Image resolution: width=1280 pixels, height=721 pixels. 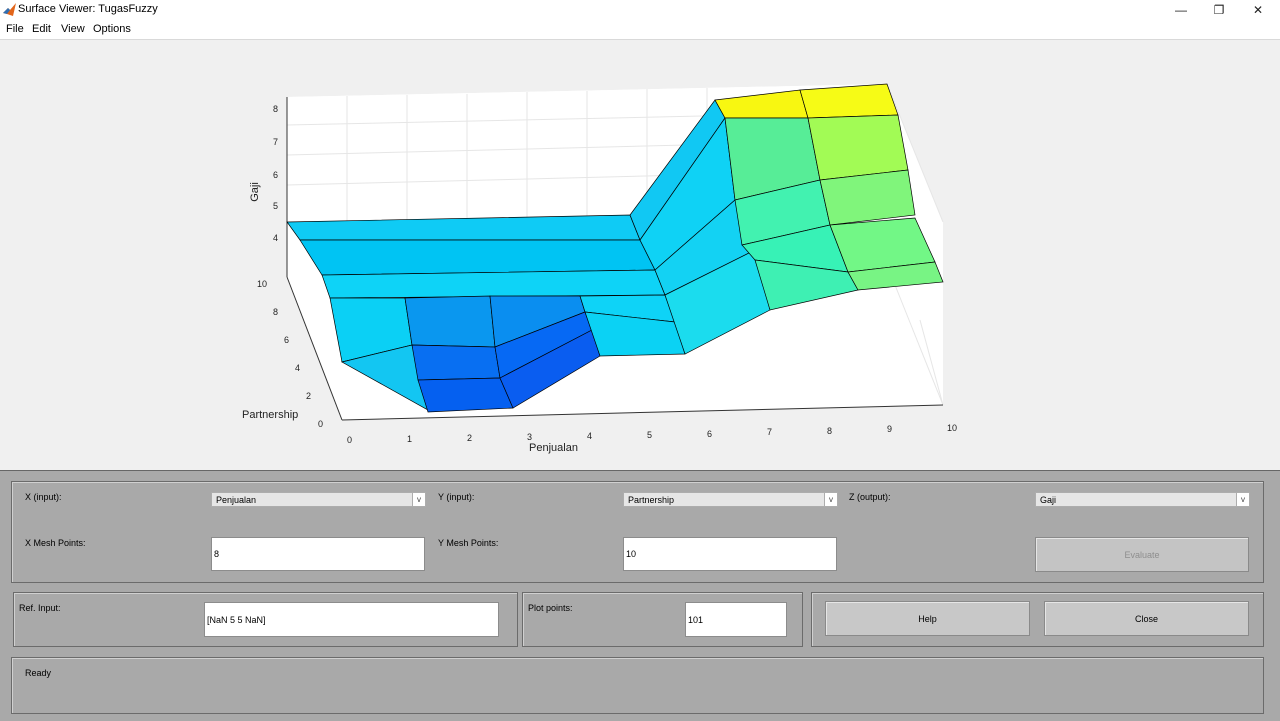 I want to click on x-axis-ticks: 0 1 2 3 4 5 6 7 8 9 10, so click(x=652, y=434).